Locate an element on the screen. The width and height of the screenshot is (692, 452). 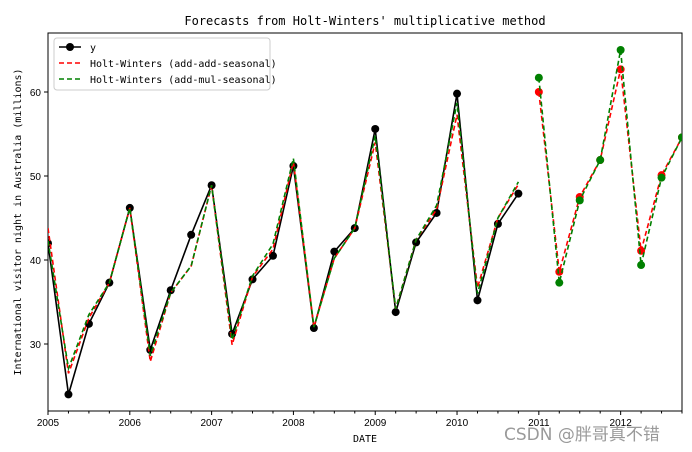
y-axis-ticks: 30 40 50 60 is located at coordinates (39, 219).